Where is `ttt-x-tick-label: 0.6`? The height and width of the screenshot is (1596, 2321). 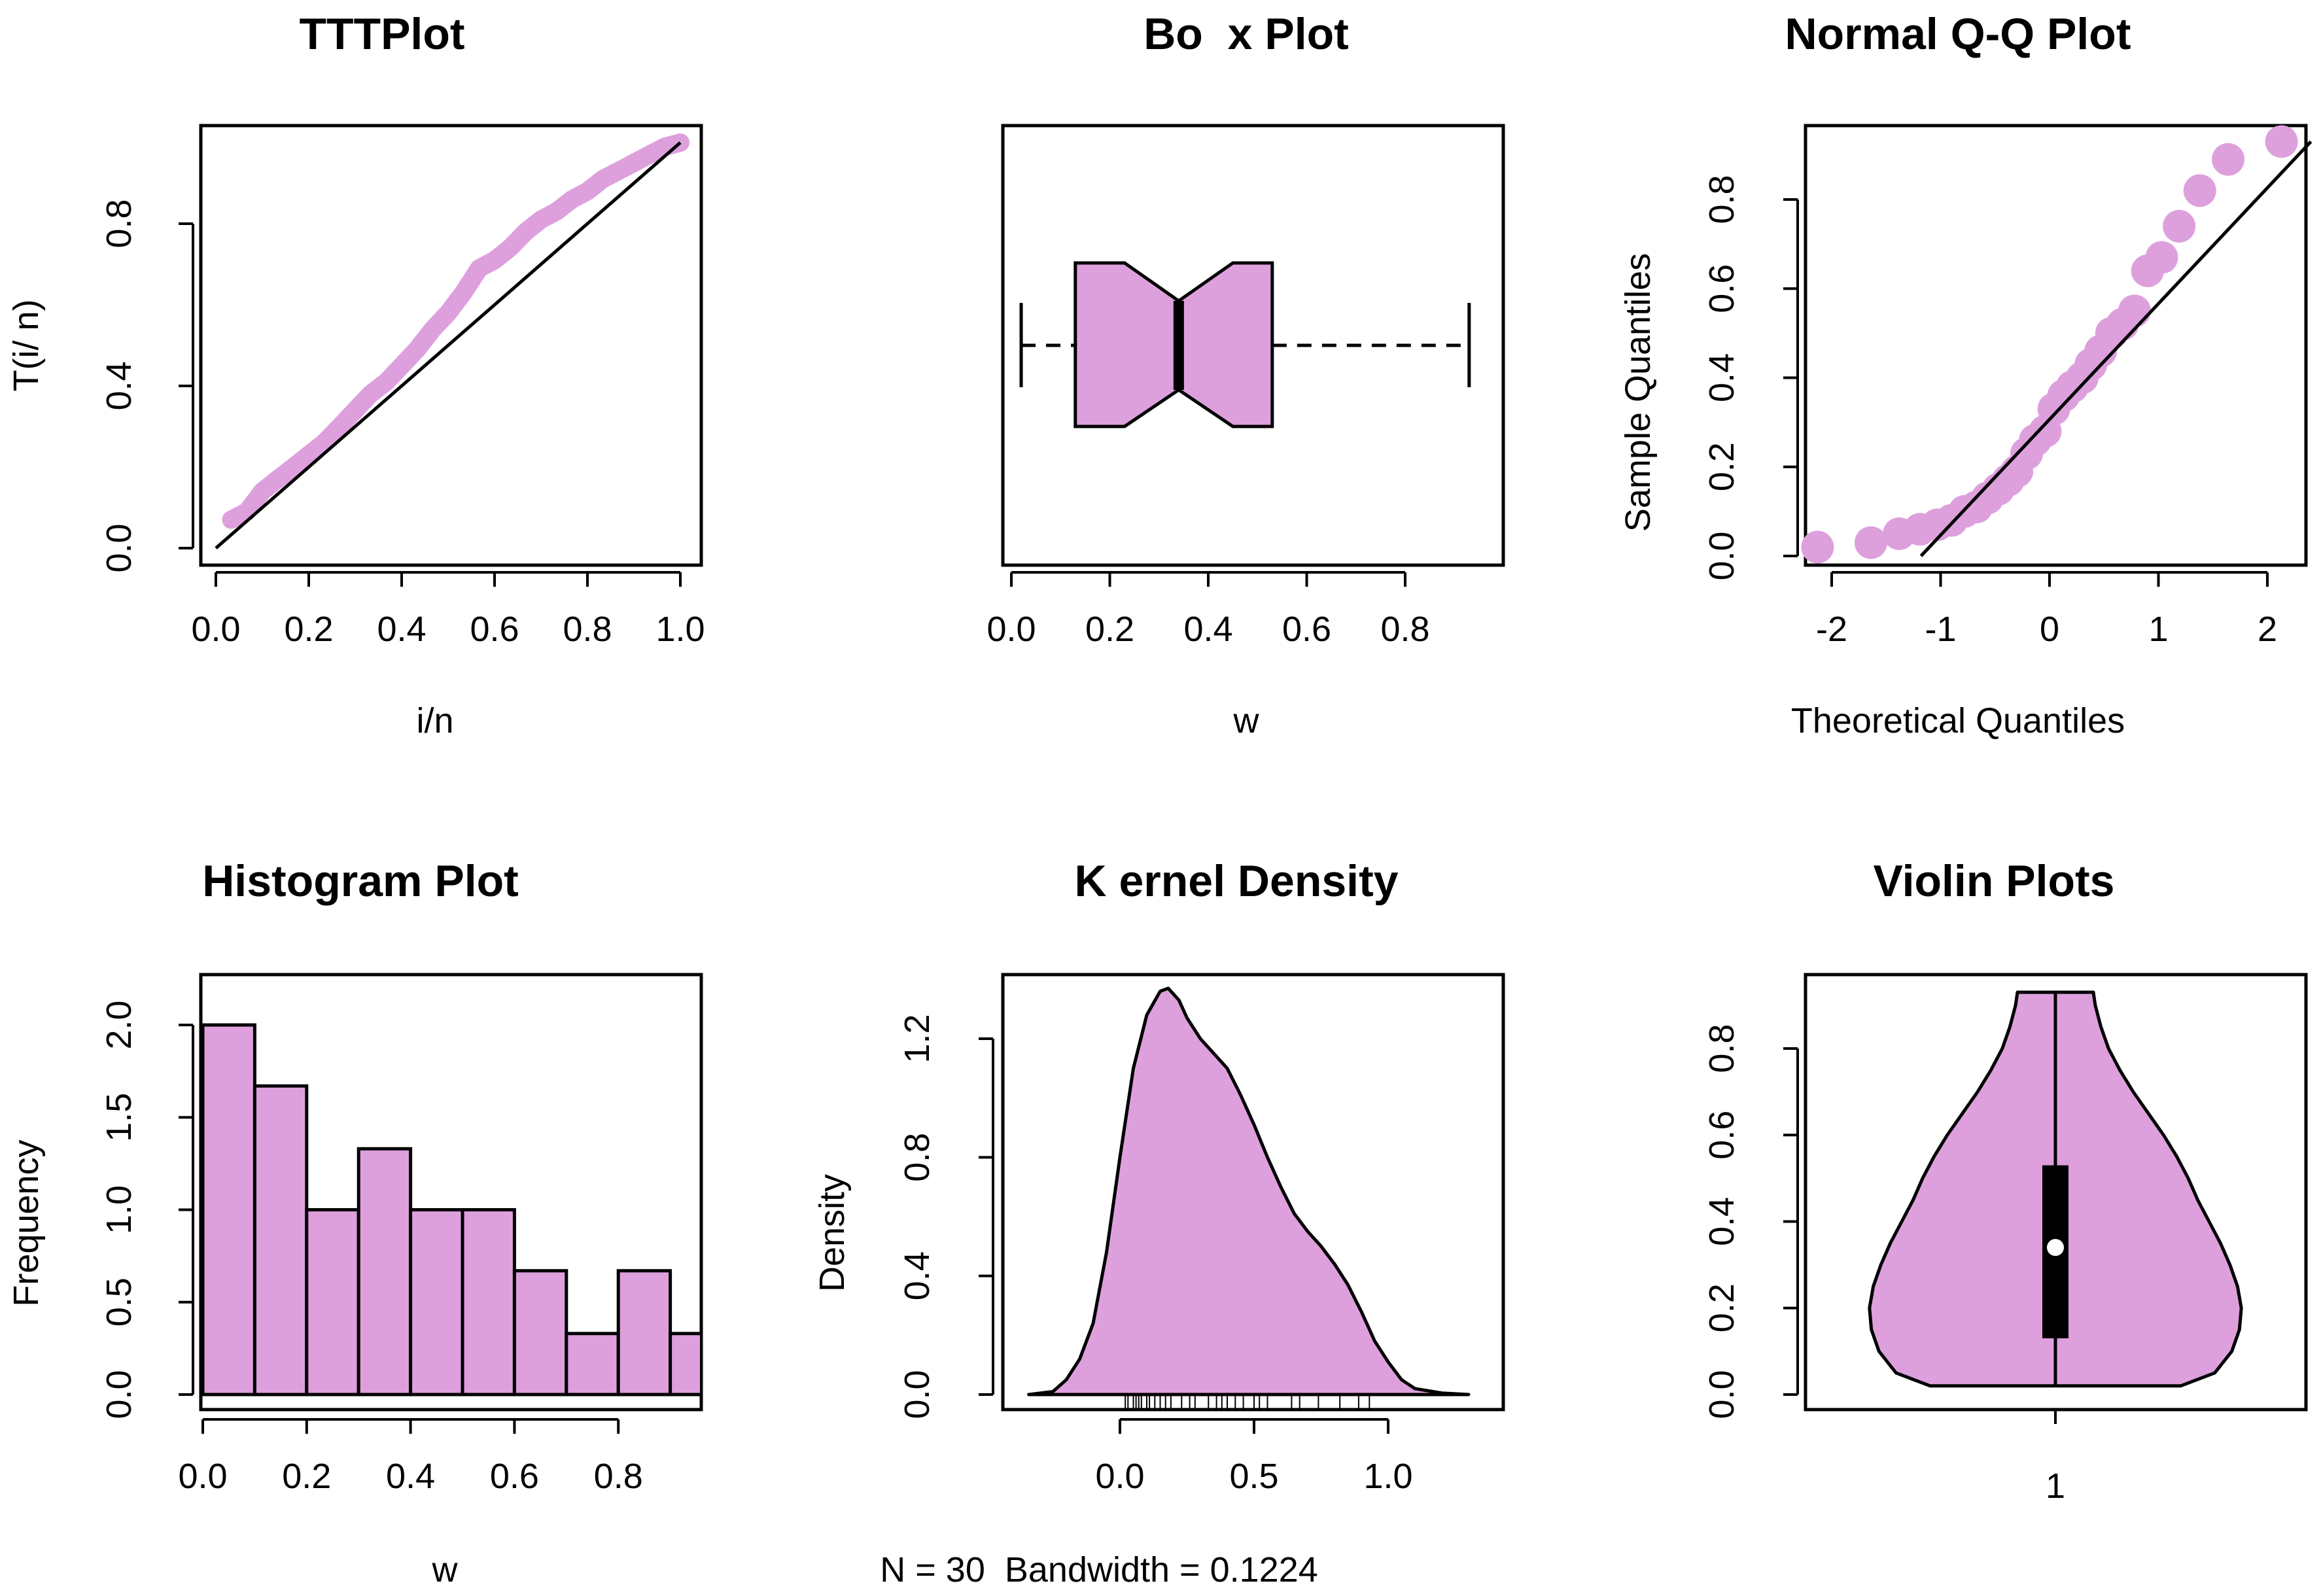
ttt-x-tick-label: 0.6 is located at coordinates (494, 629).